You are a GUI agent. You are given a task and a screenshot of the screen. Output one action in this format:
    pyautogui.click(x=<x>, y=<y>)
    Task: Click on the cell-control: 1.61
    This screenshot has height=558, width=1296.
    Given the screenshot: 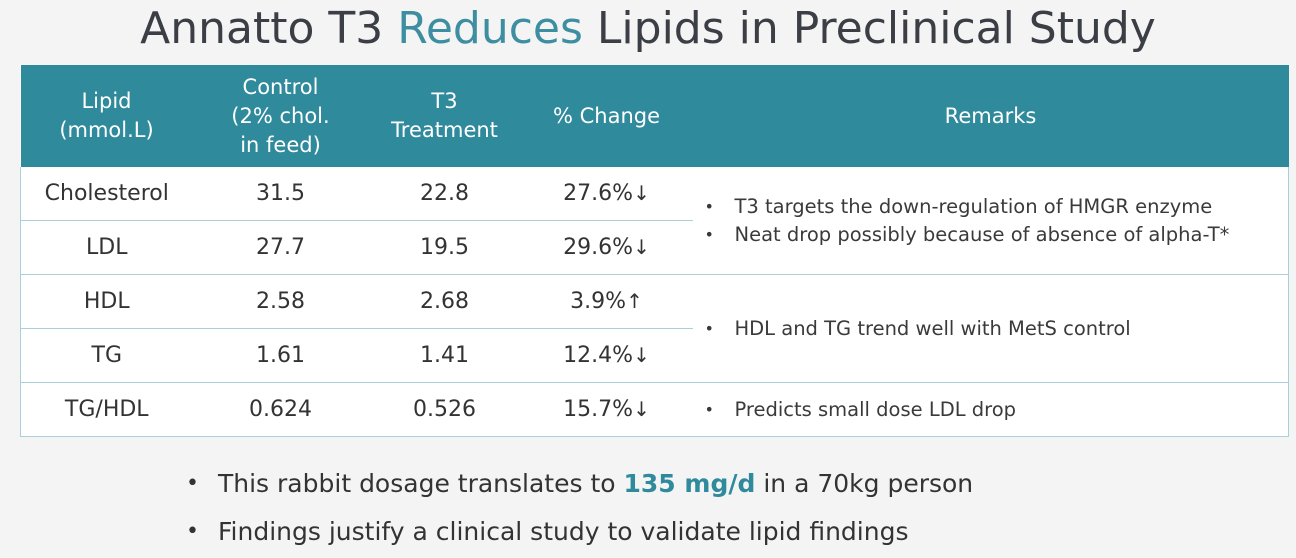 What is the action you would take?
    pyautogui.click(x=280, y=355)
    